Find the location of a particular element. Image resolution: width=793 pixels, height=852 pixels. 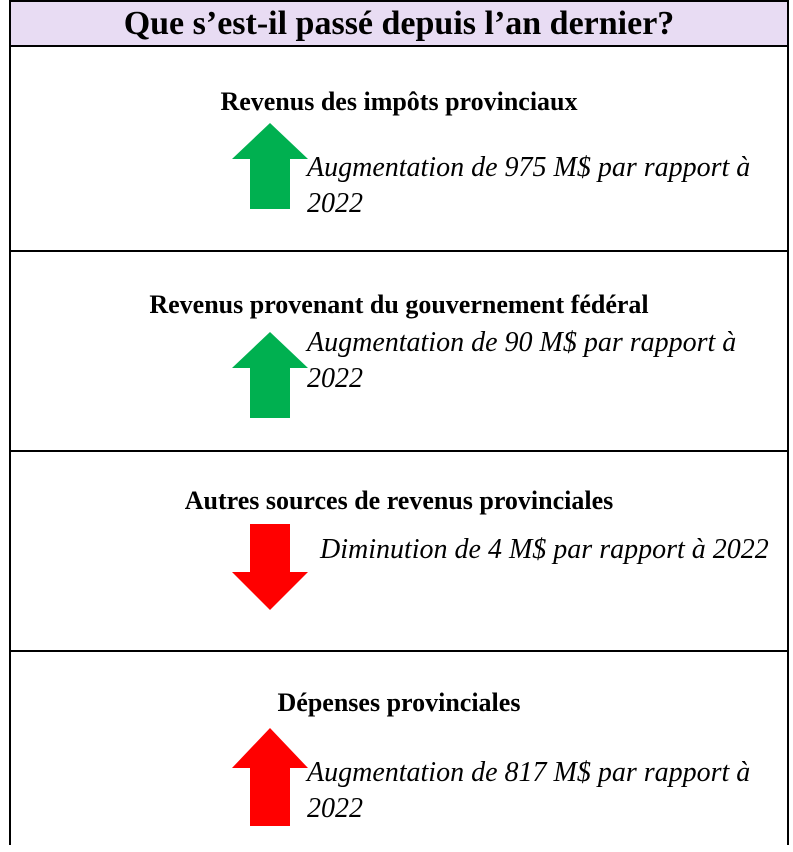

heading: Dépenses provinciales is located at coordinates (399, 702).